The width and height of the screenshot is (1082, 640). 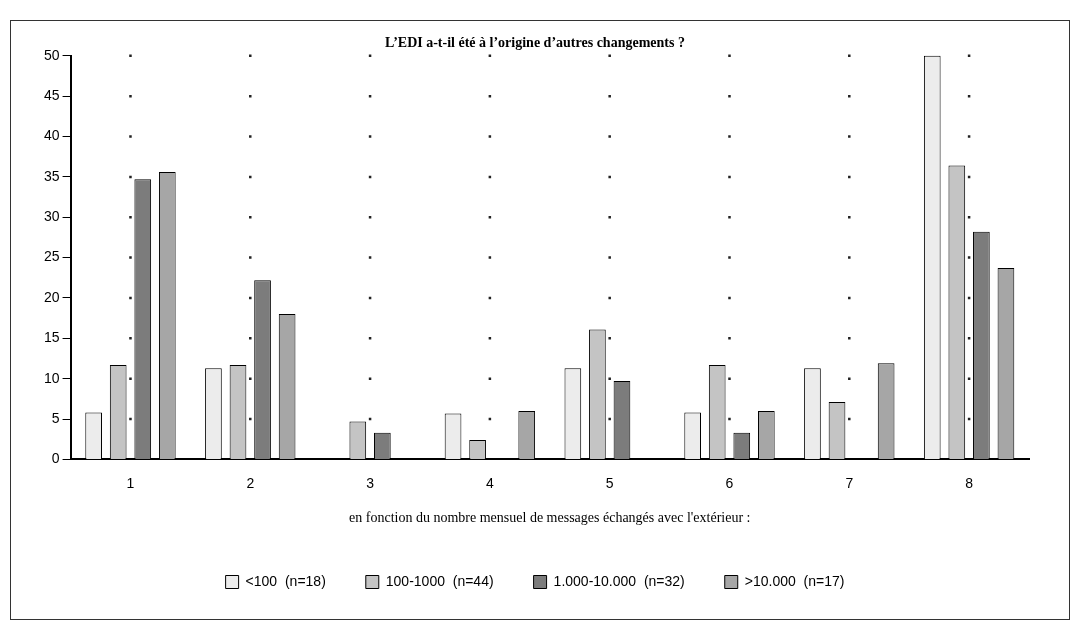 I want to click on y-tick-label: 5, so click(x=55, y=417).